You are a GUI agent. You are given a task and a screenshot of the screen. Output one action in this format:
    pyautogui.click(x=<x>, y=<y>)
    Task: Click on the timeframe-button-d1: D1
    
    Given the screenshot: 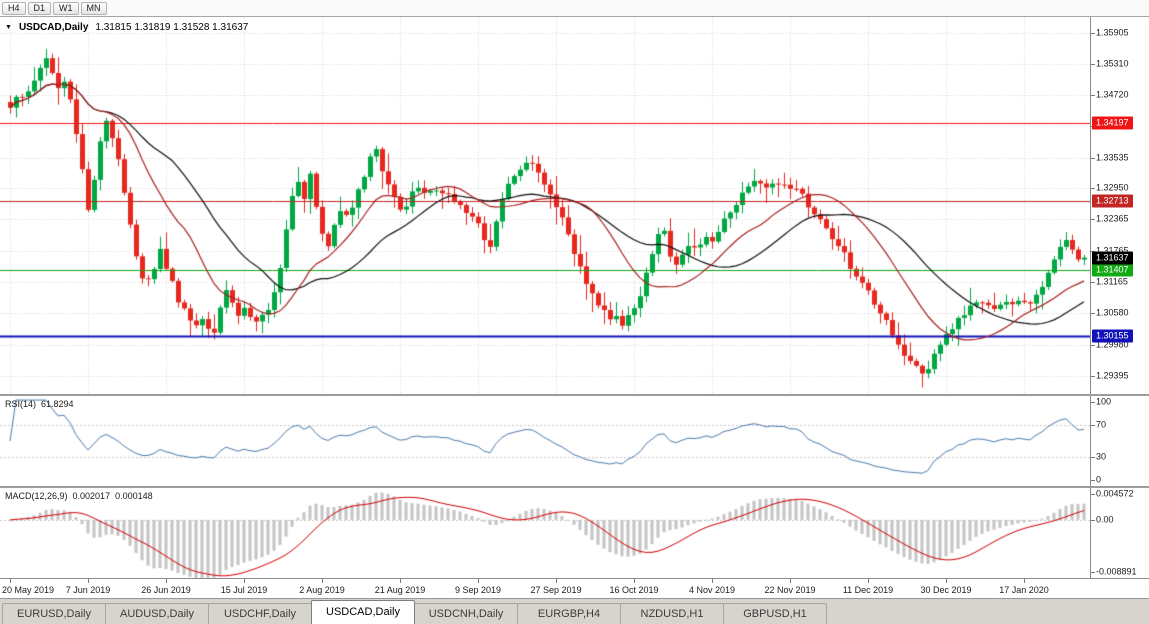 What is the action you would take?
    pyautogui.click(x=39, y=8)
    